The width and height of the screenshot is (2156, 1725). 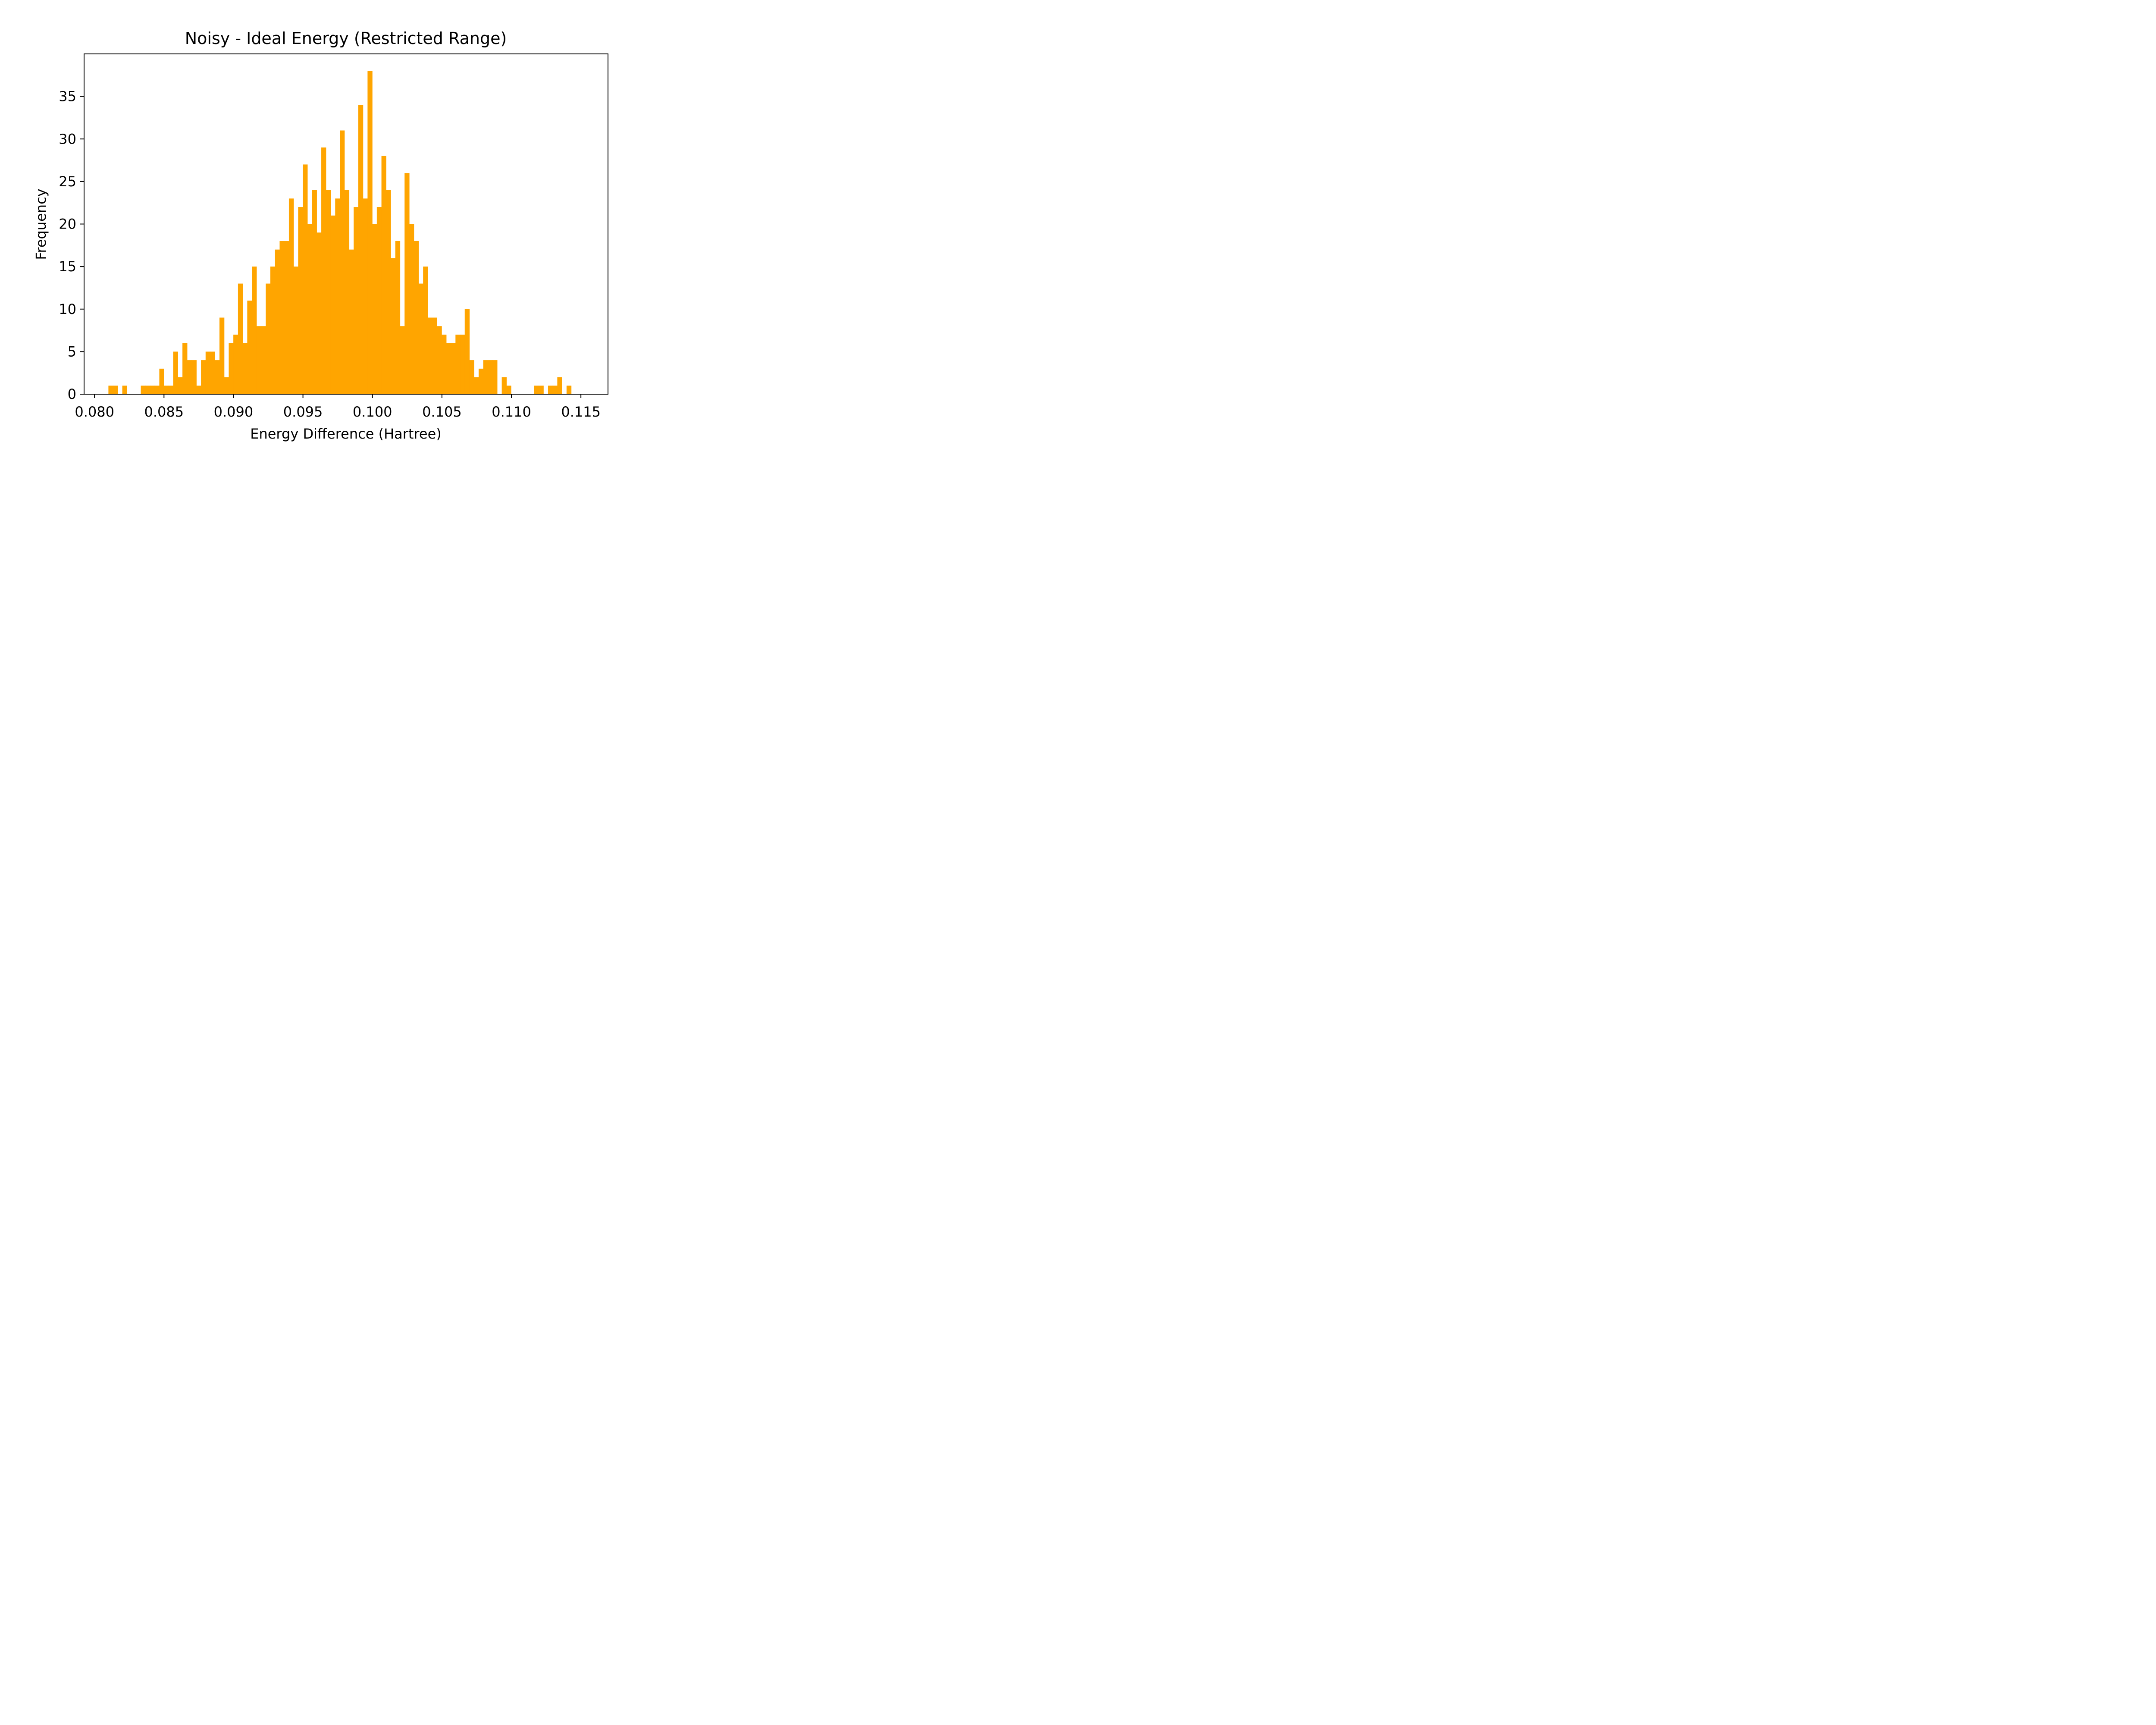 I want to click on y-tick-label: 30, so click(x=67, y=139).